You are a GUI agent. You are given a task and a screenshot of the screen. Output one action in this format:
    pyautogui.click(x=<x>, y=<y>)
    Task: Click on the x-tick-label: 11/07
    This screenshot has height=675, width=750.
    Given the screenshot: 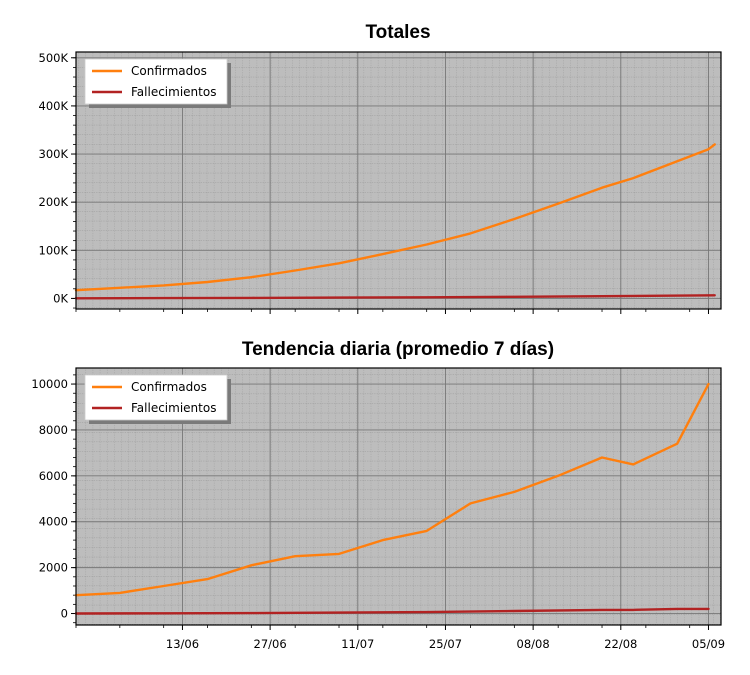 What is the action you would take?
    pyautogui.click(x=357, y=644)
    